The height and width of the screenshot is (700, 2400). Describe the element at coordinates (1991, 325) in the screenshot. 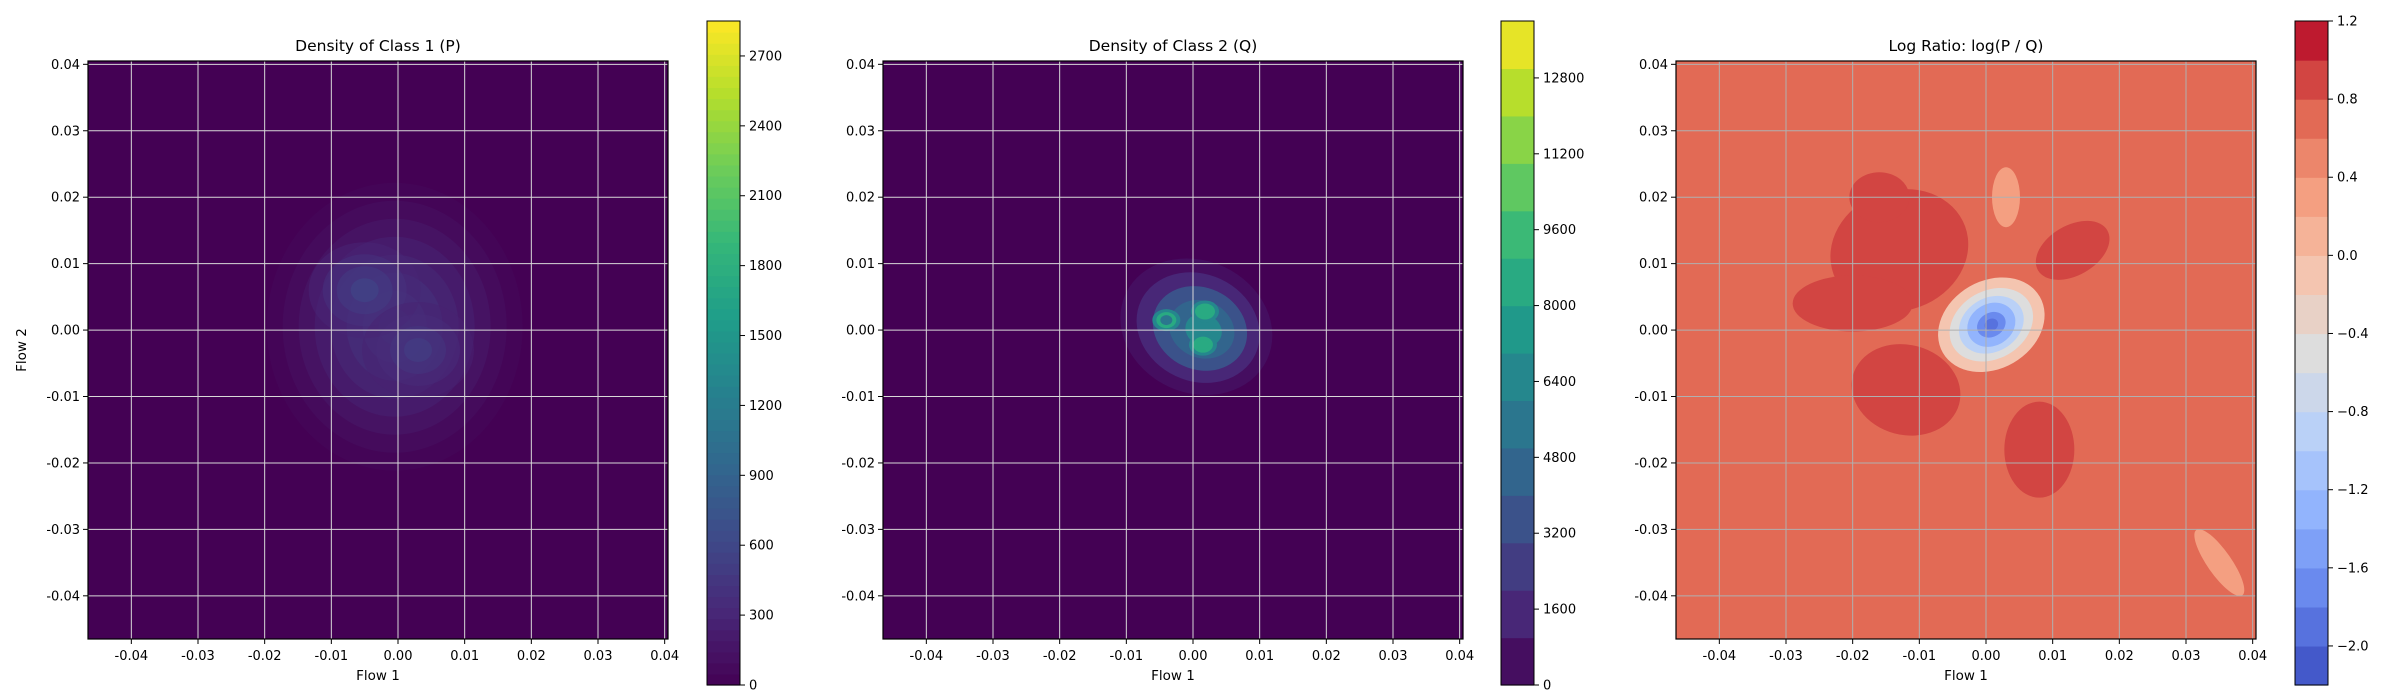

I see `ratio-core` at that location.